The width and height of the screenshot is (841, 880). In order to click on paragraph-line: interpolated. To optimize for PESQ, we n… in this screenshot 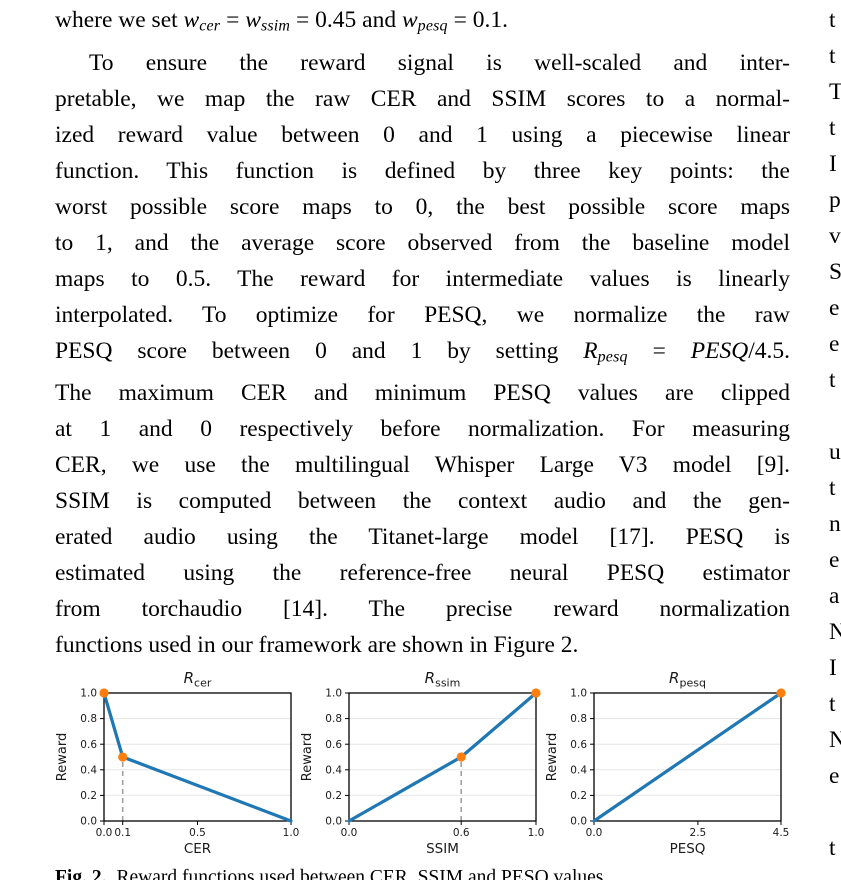, I will do `click(422, 315)`.